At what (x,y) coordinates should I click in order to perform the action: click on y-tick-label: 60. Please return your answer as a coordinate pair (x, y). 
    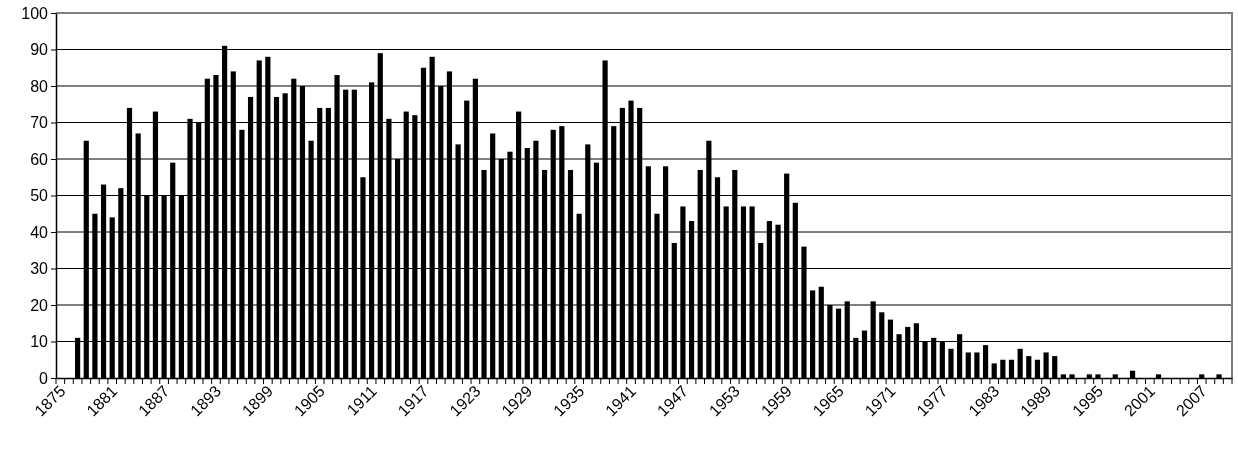
    Looking at the image, I should click on (39, 159).